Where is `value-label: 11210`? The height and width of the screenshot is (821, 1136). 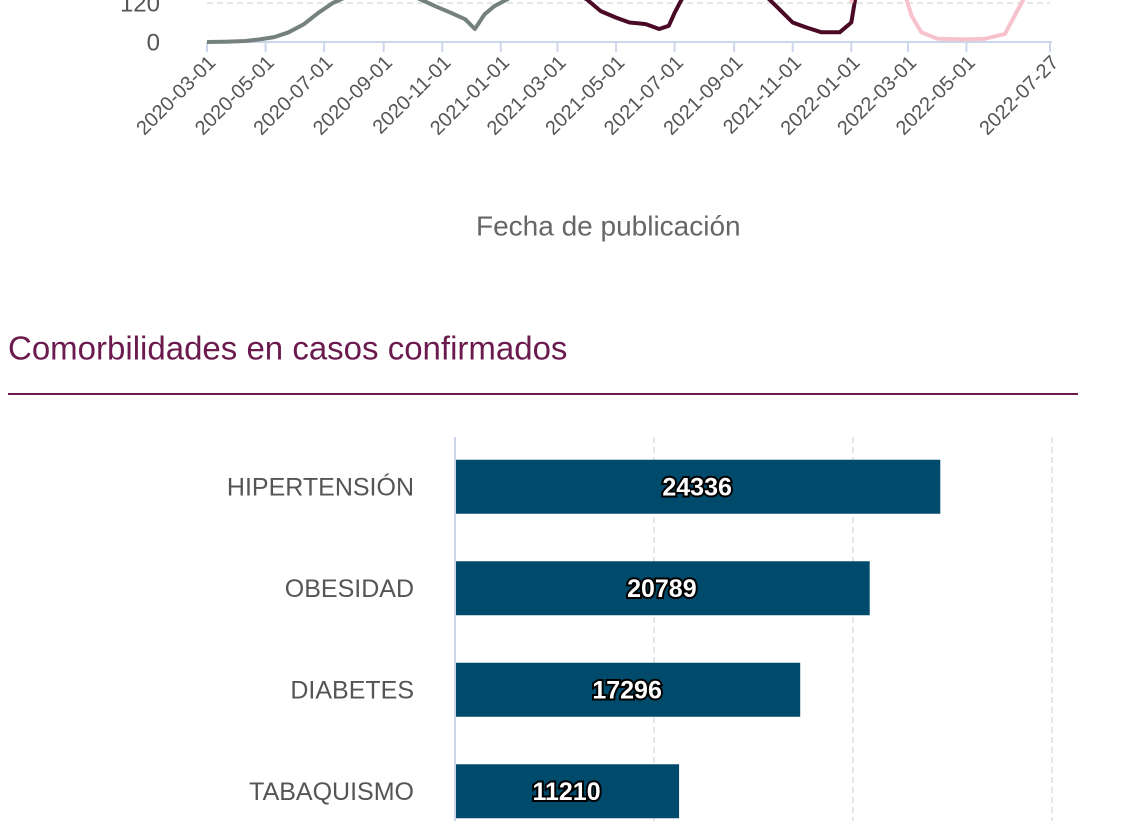
value-label: 11210 is located at coordinates (566, 792).